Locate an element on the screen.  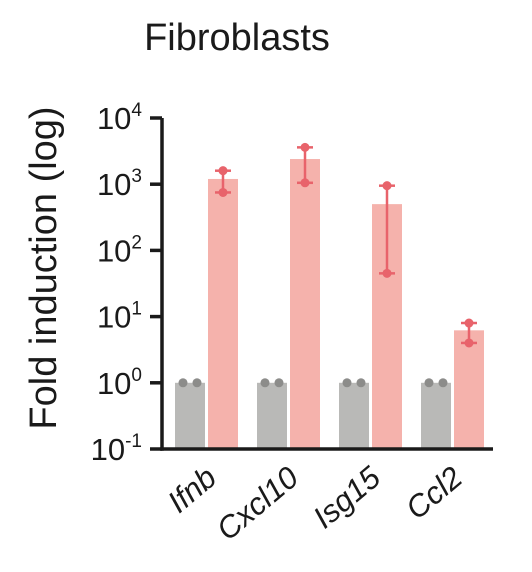
y-tick-label-1: 10¹ is located at coordinates (119, 317).